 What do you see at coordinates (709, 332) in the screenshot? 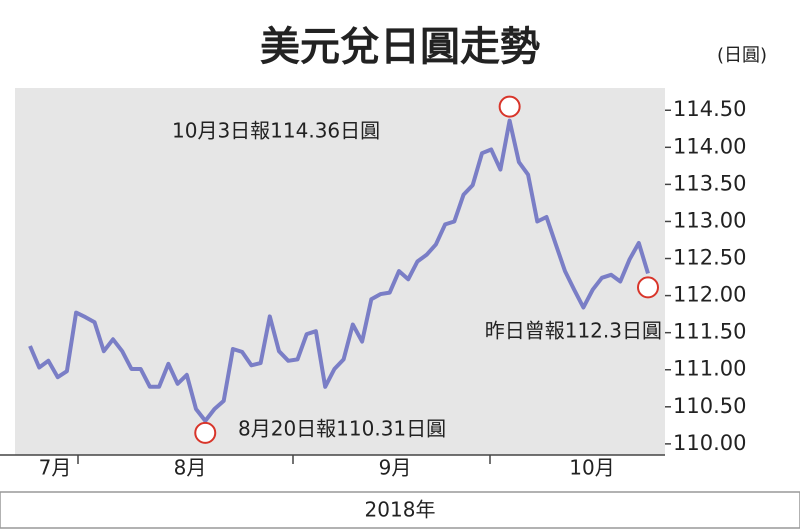
I see `y-tick-label: 111.50` at bounding box center [709, 332].